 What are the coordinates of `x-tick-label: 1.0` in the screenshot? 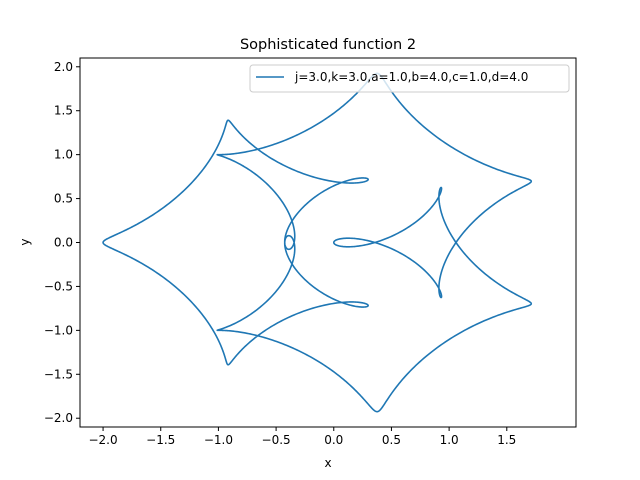 It's located at (449, 440).